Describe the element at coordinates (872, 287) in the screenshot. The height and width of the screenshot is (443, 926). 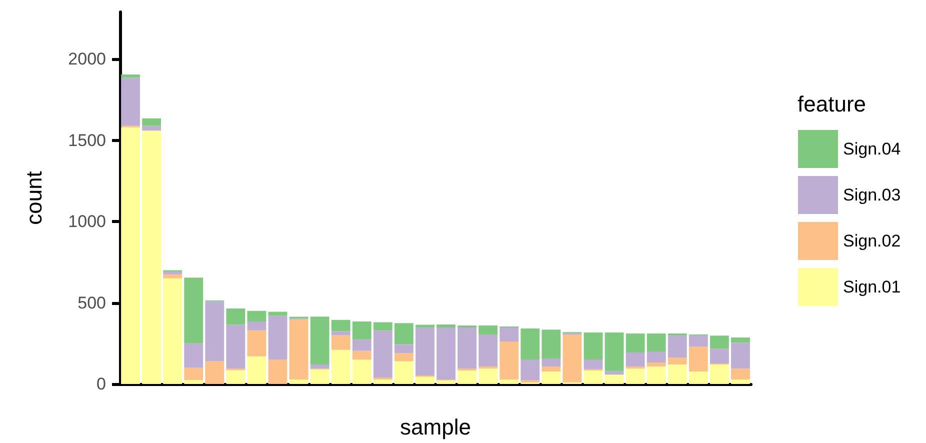
I see `legend-label: Sign.01` at that location.